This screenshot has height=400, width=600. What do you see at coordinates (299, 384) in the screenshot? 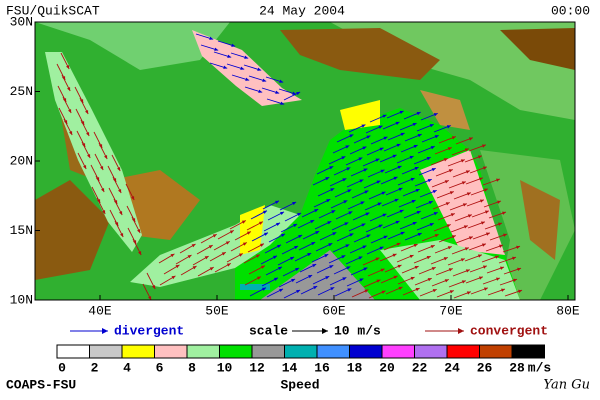
I see `colorbar-label: Speed` at bounding box center [299, 384].